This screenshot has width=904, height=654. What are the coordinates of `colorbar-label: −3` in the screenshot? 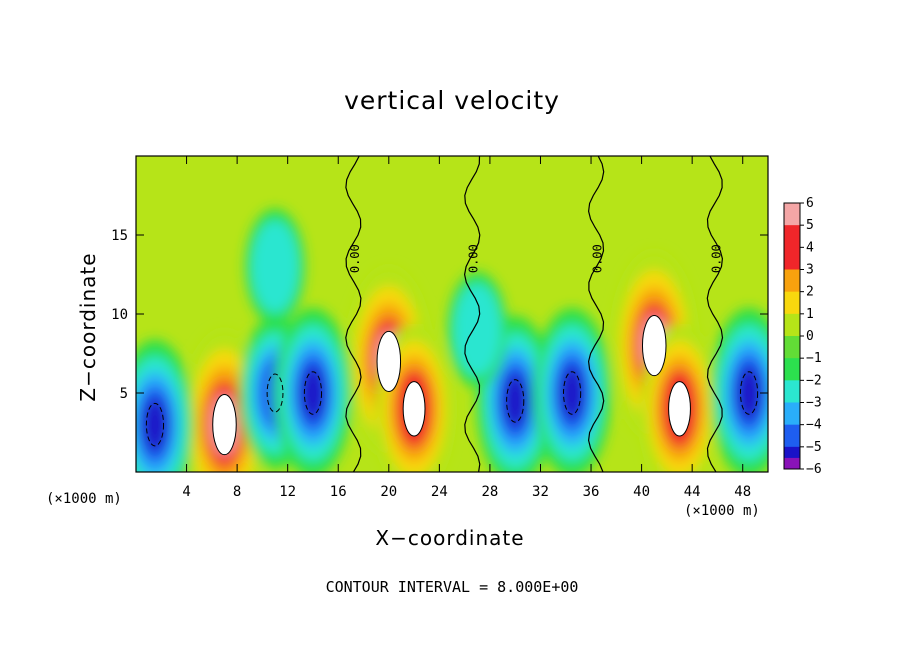 It's located at (814, 403).